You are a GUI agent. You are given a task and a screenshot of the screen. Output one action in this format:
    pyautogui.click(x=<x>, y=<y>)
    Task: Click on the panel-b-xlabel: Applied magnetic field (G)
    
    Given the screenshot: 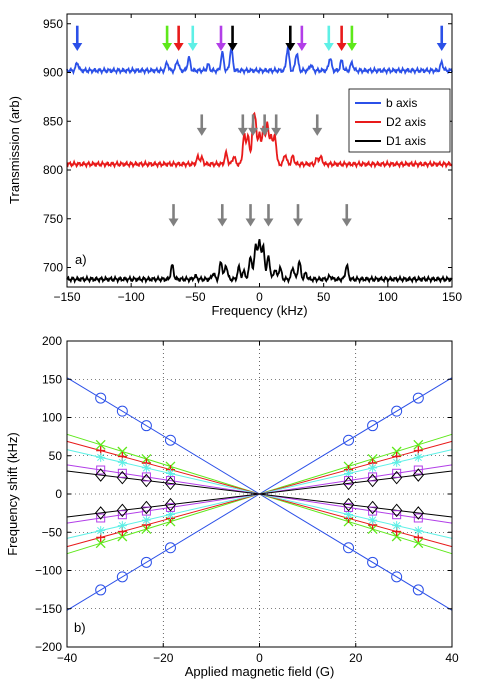 What is the action you would take?
    pyautogui.click(x=260, y=671)
    